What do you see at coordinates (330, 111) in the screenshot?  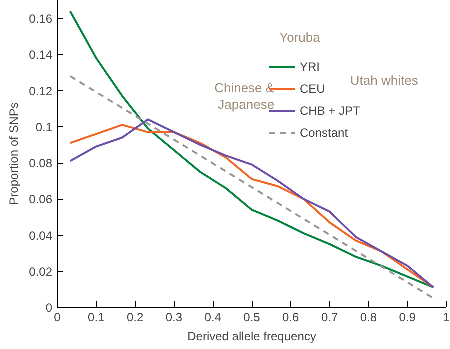 I see `legend-label: CHB + JPT` at bounding box center [330, 111].